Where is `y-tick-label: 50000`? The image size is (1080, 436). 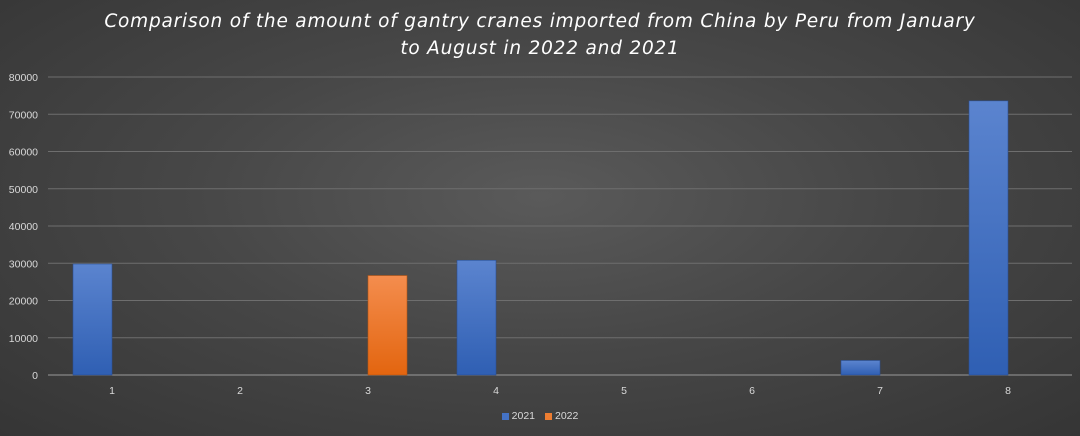 y-tick-label: 50000 is located at coordinates (23, 190).